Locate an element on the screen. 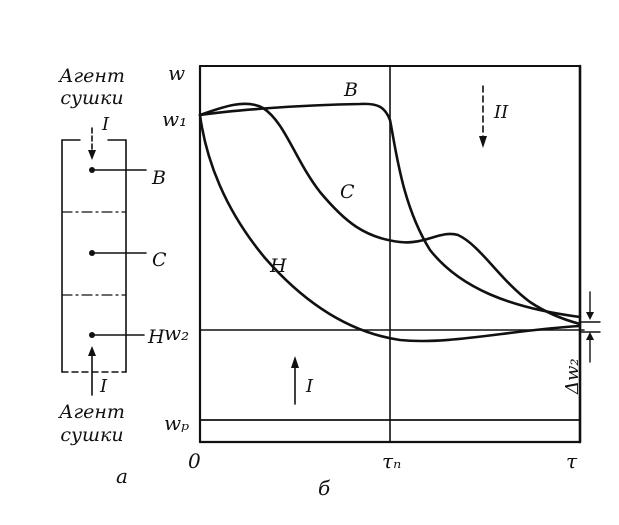  agent-bottom-line1: Агент is located at coordinates (91, 412).